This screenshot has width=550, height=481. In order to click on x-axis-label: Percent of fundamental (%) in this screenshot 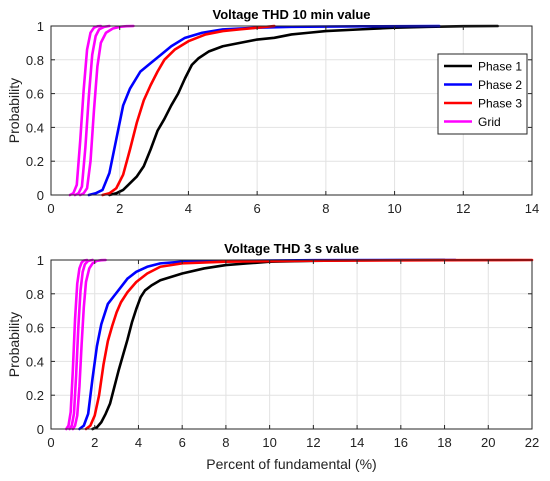, I will do `click(291, 464)`.